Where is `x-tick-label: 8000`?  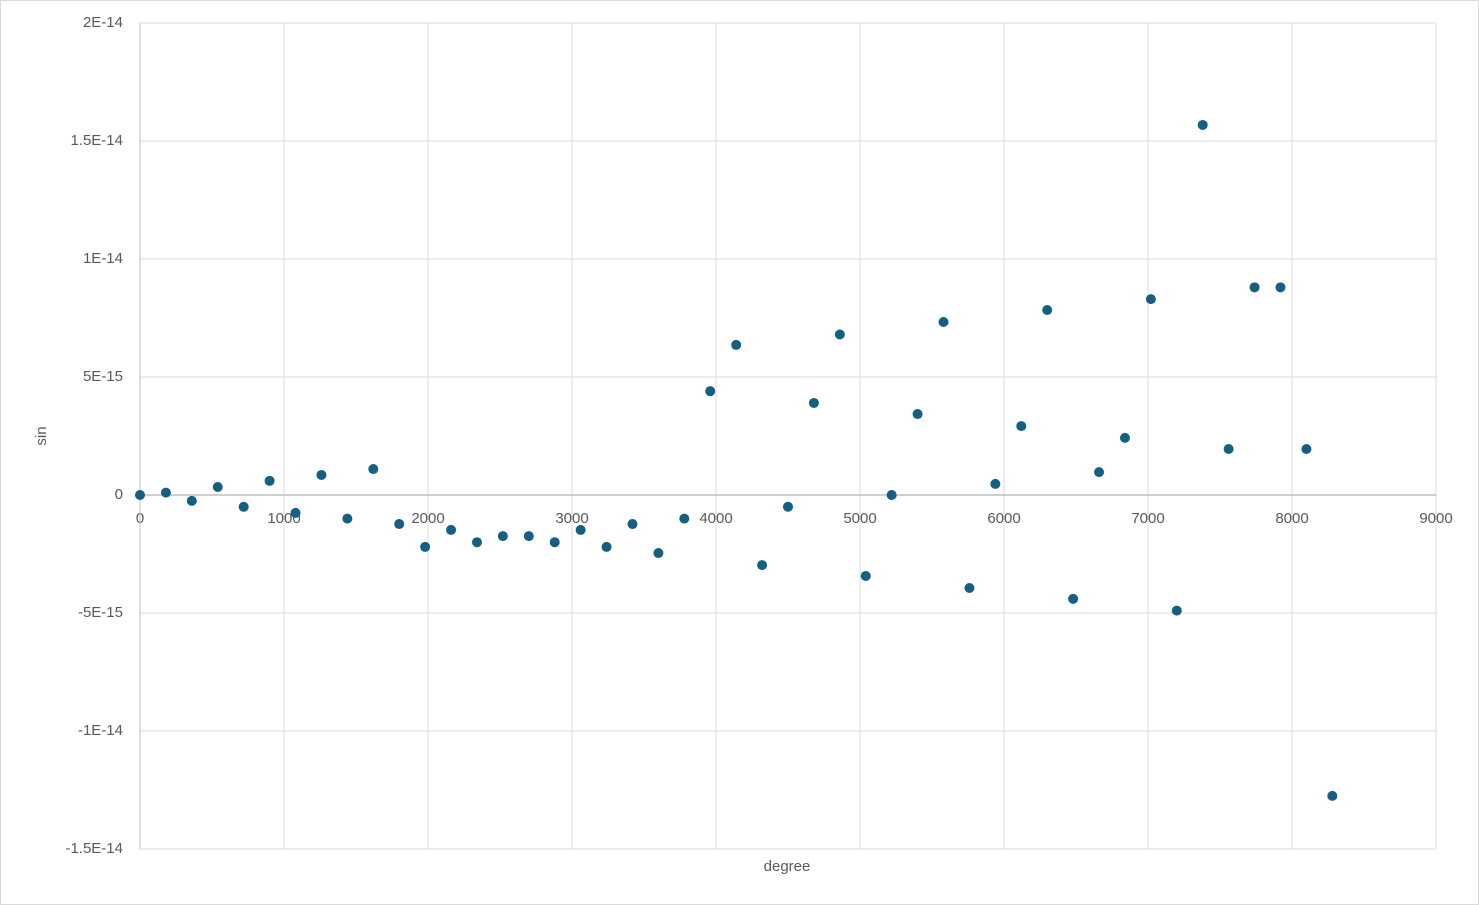
x-tick-label: 8000 is located at coordinates (1291, 518).